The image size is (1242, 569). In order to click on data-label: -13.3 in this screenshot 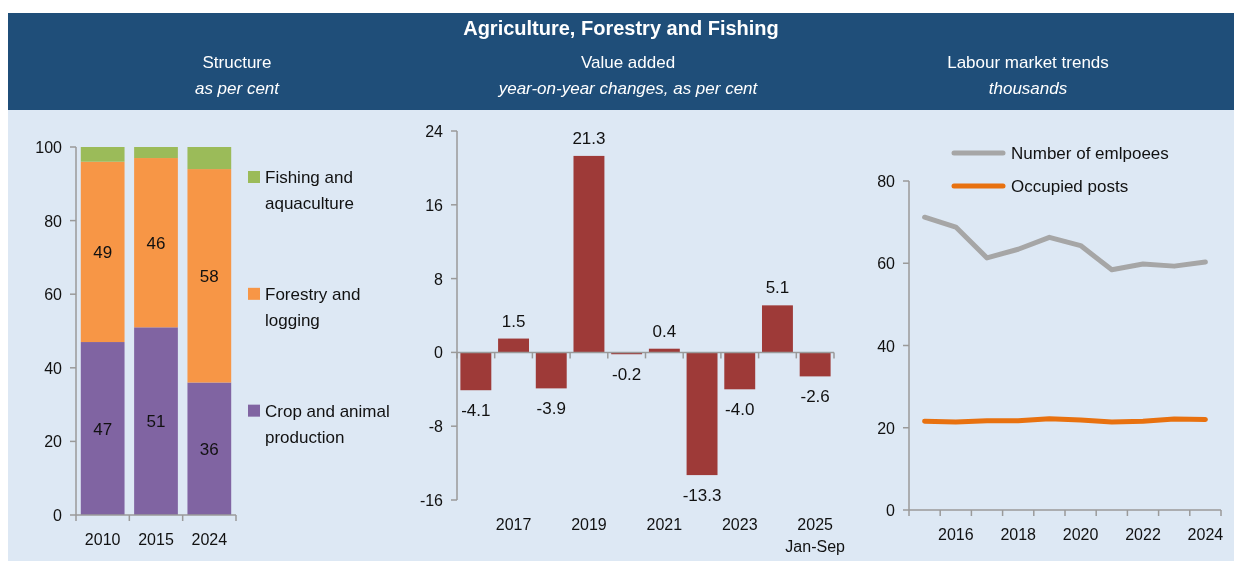, I will do `click(702, 496)`.